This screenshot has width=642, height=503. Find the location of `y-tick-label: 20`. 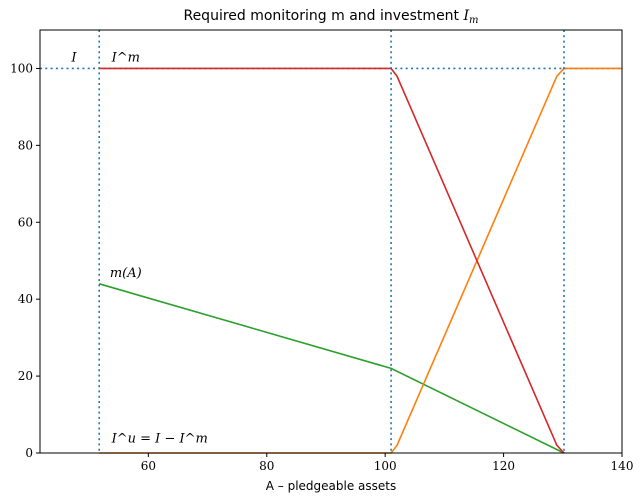

y-tick-label: 20 is located at coordinates (25, 376).